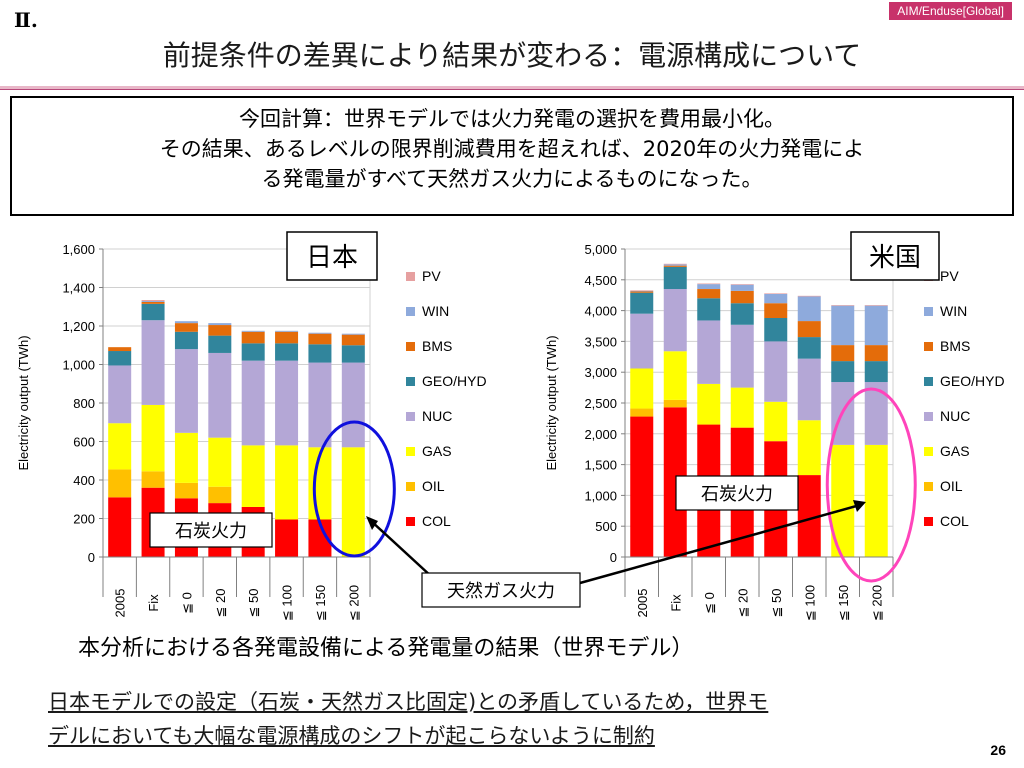 This screenshot has height=768, width=1024. Describe the element at coordinates (950, 11) in the screenshot. I see `model-tag: AIM/Enduse[Global]` at that location.